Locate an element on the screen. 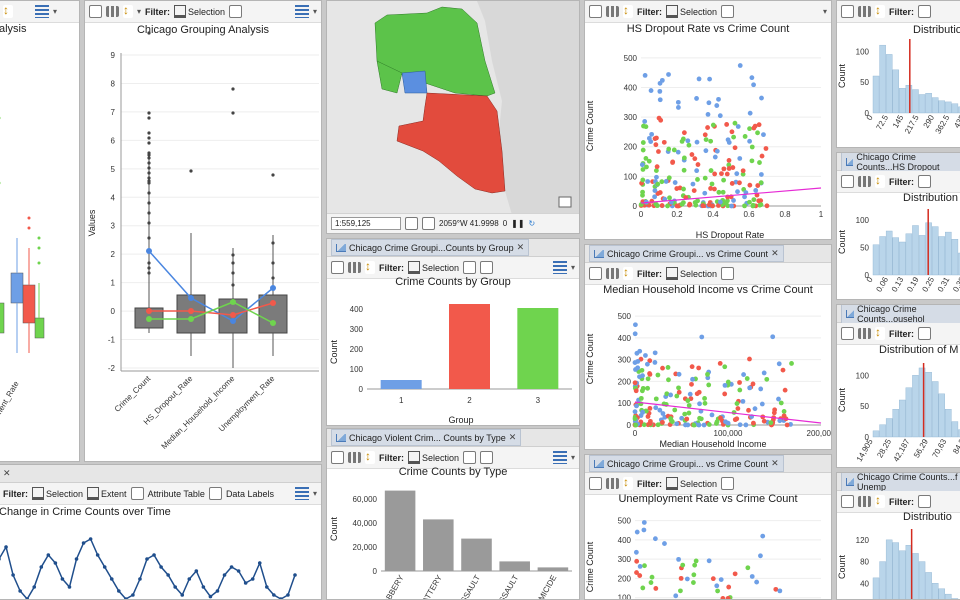  chart-tab: Chicago Crime Counts...HS Dropout is located at coordinates (898, 164).